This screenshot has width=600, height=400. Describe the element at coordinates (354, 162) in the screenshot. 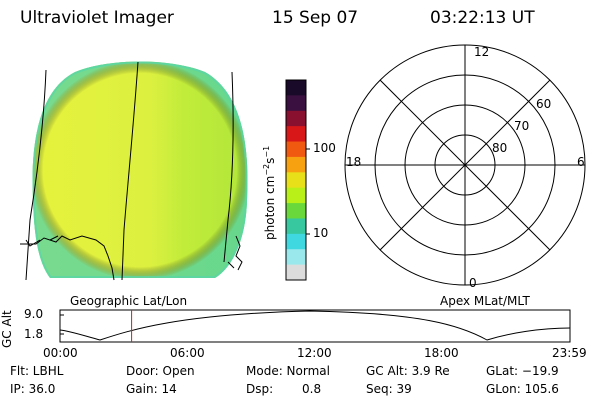

I see `mlt-label-18: 18` at that location.